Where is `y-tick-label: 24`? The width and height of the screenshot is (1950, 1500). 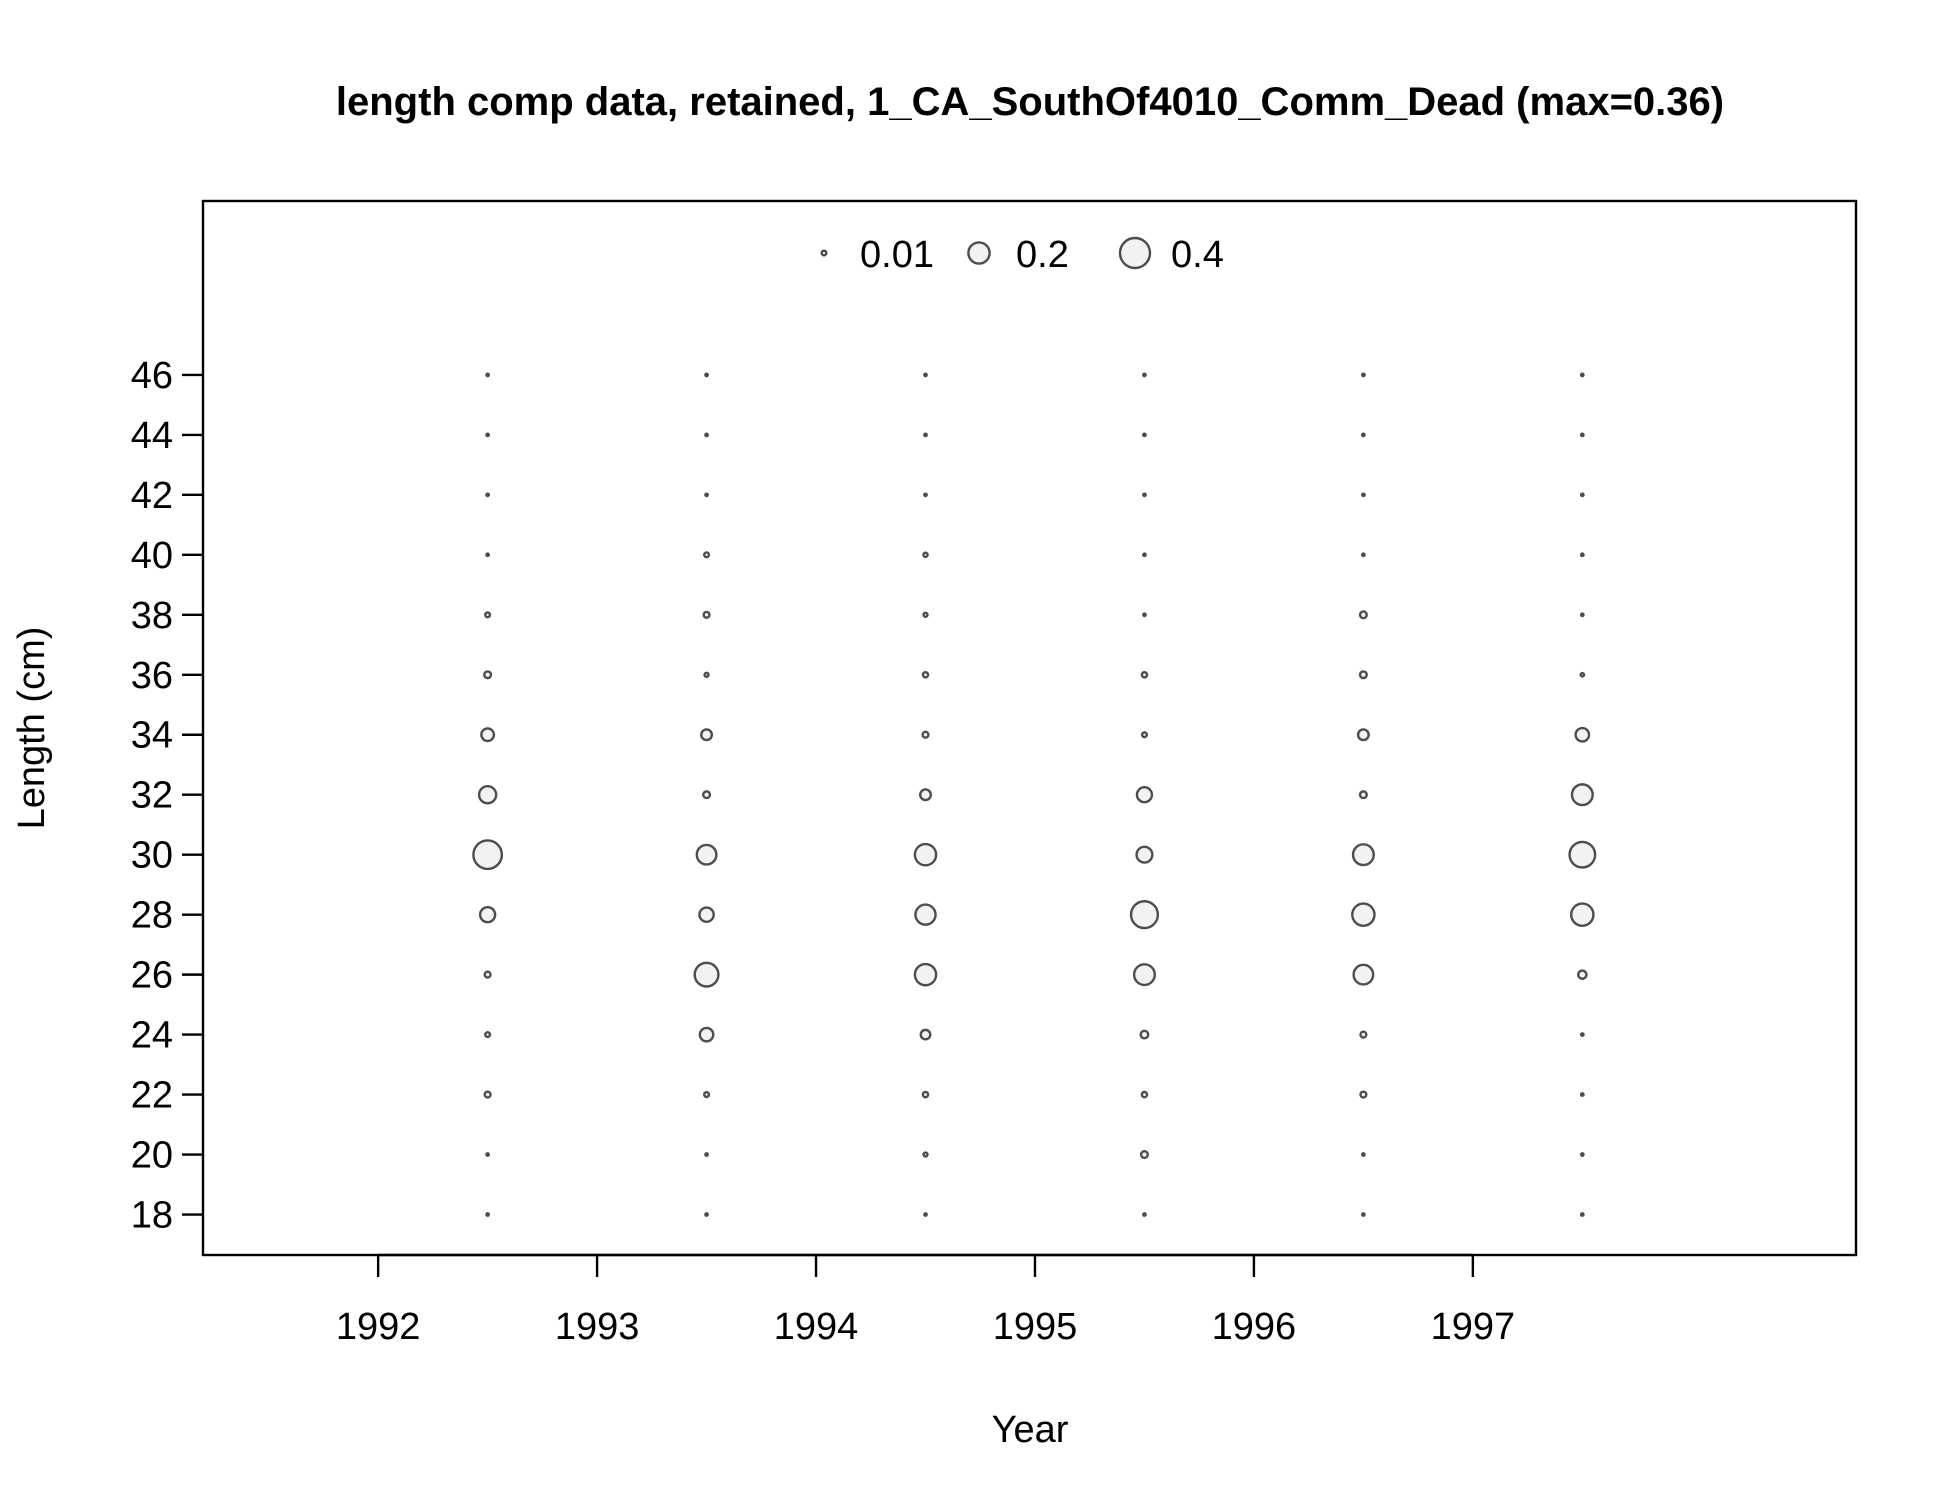
y-tick-label: 24 is located at coordinates (152, 1036).